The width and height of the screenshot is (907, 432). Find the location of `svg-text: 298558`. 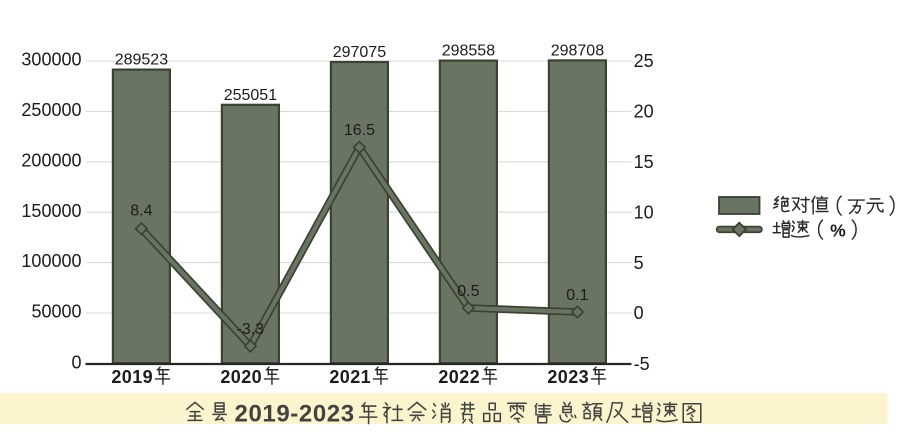

svg-text: 298558 is located at coordinates (468, 51).